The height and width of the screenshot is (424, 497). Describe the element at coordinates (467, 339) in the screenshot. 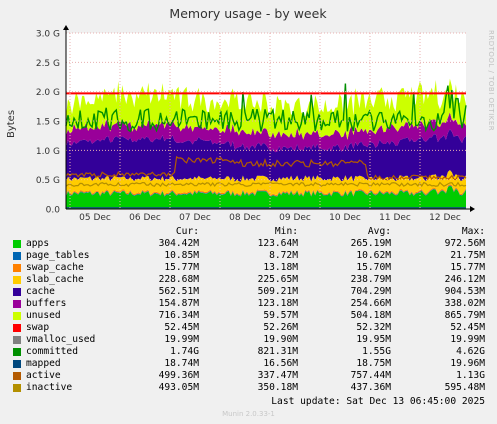

I see `legend-max: 19.99M` at that location.